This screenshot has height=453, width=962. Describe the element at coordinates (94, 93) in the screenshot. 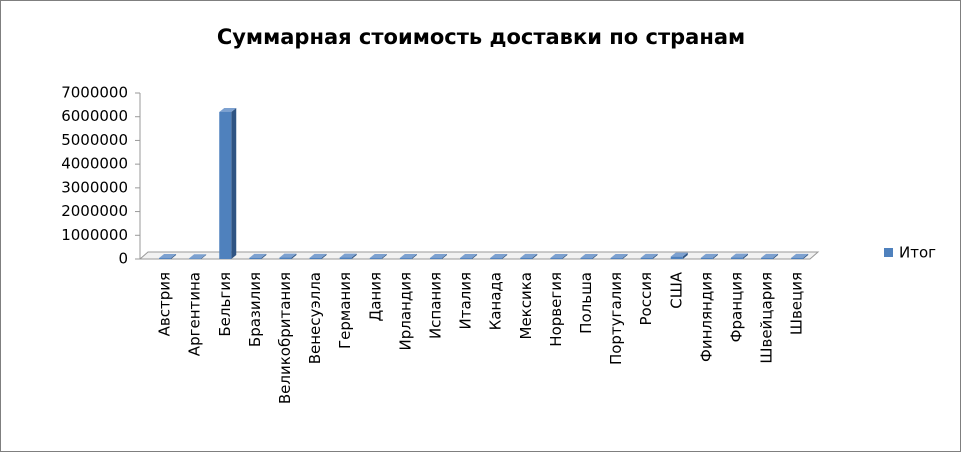

I see `y-tick-label: 7000000` at that location.